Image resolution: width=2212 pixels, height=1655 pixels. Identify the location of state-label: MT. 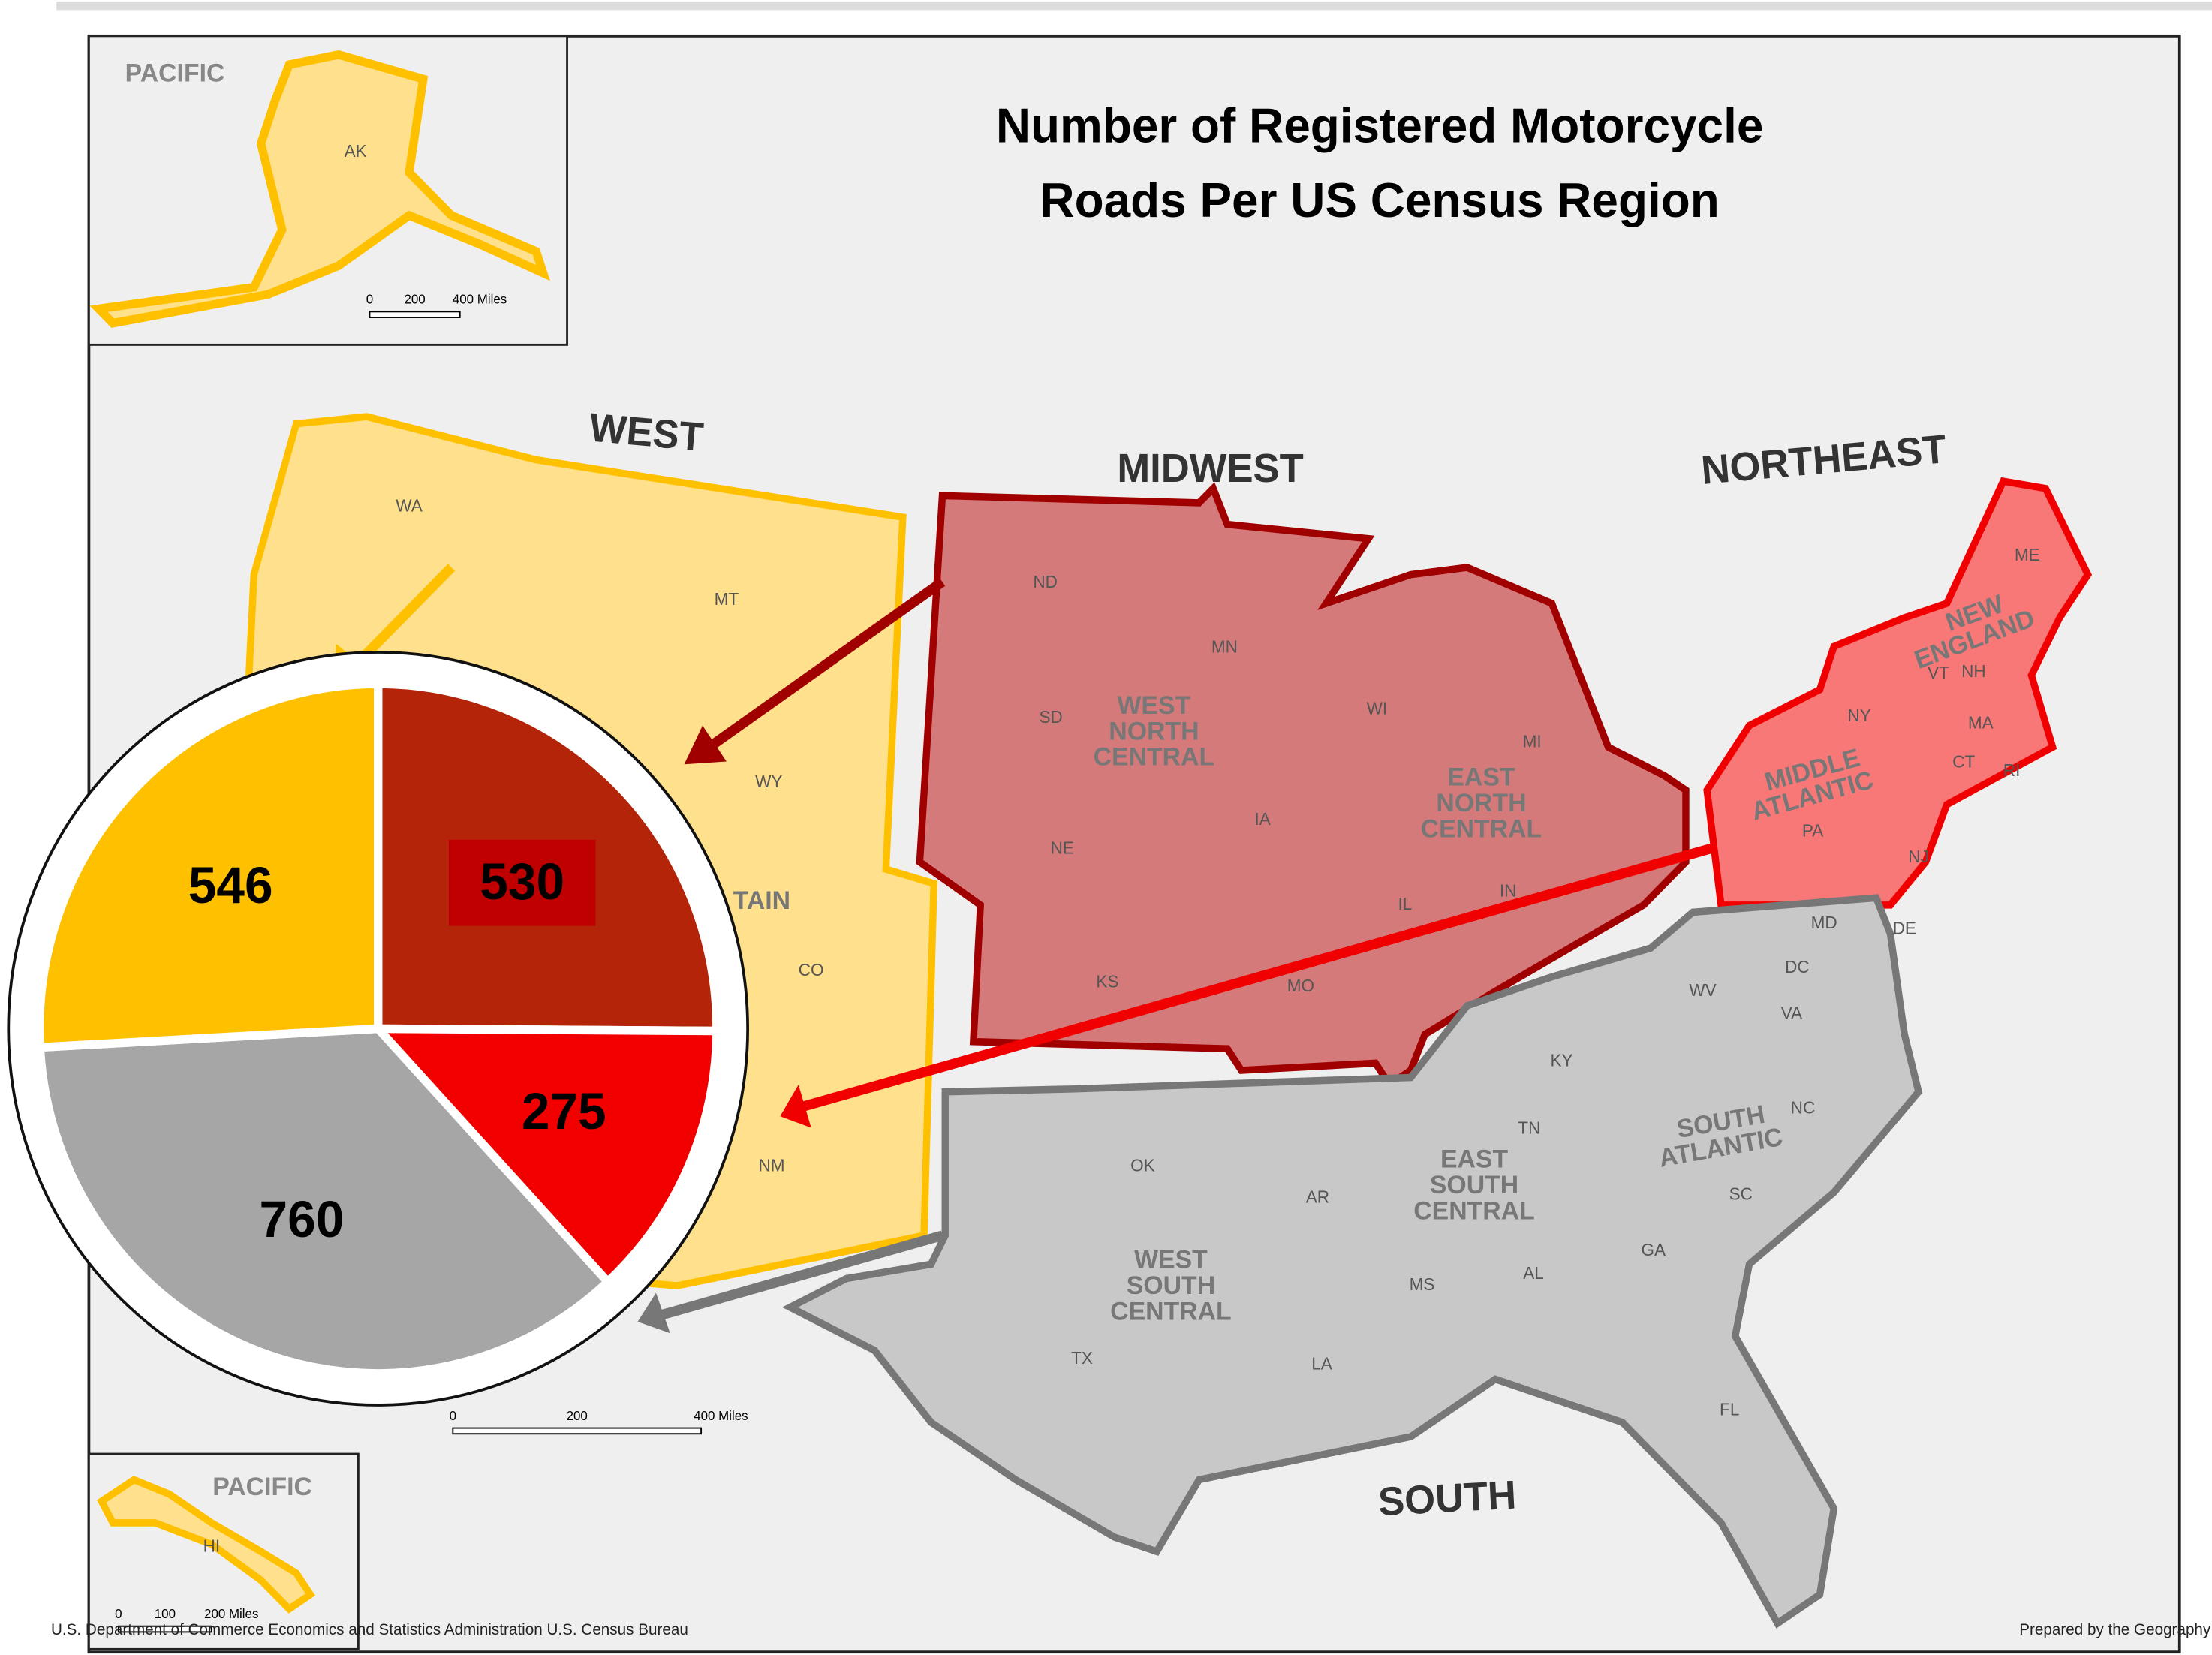
(727, 599).